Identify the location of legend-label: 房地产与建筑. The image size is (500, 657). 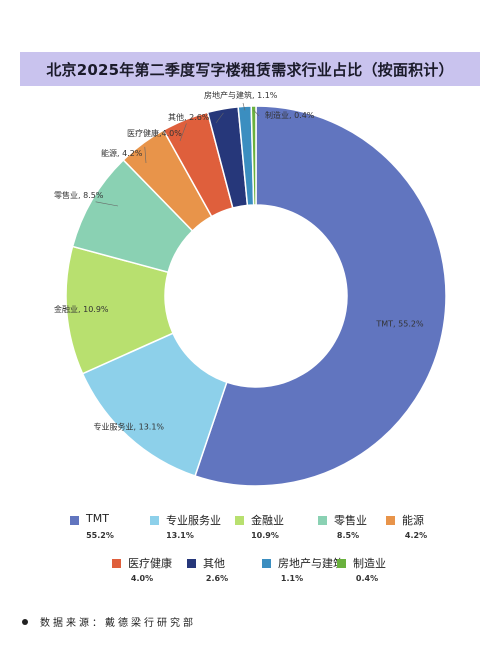
(311, 563).